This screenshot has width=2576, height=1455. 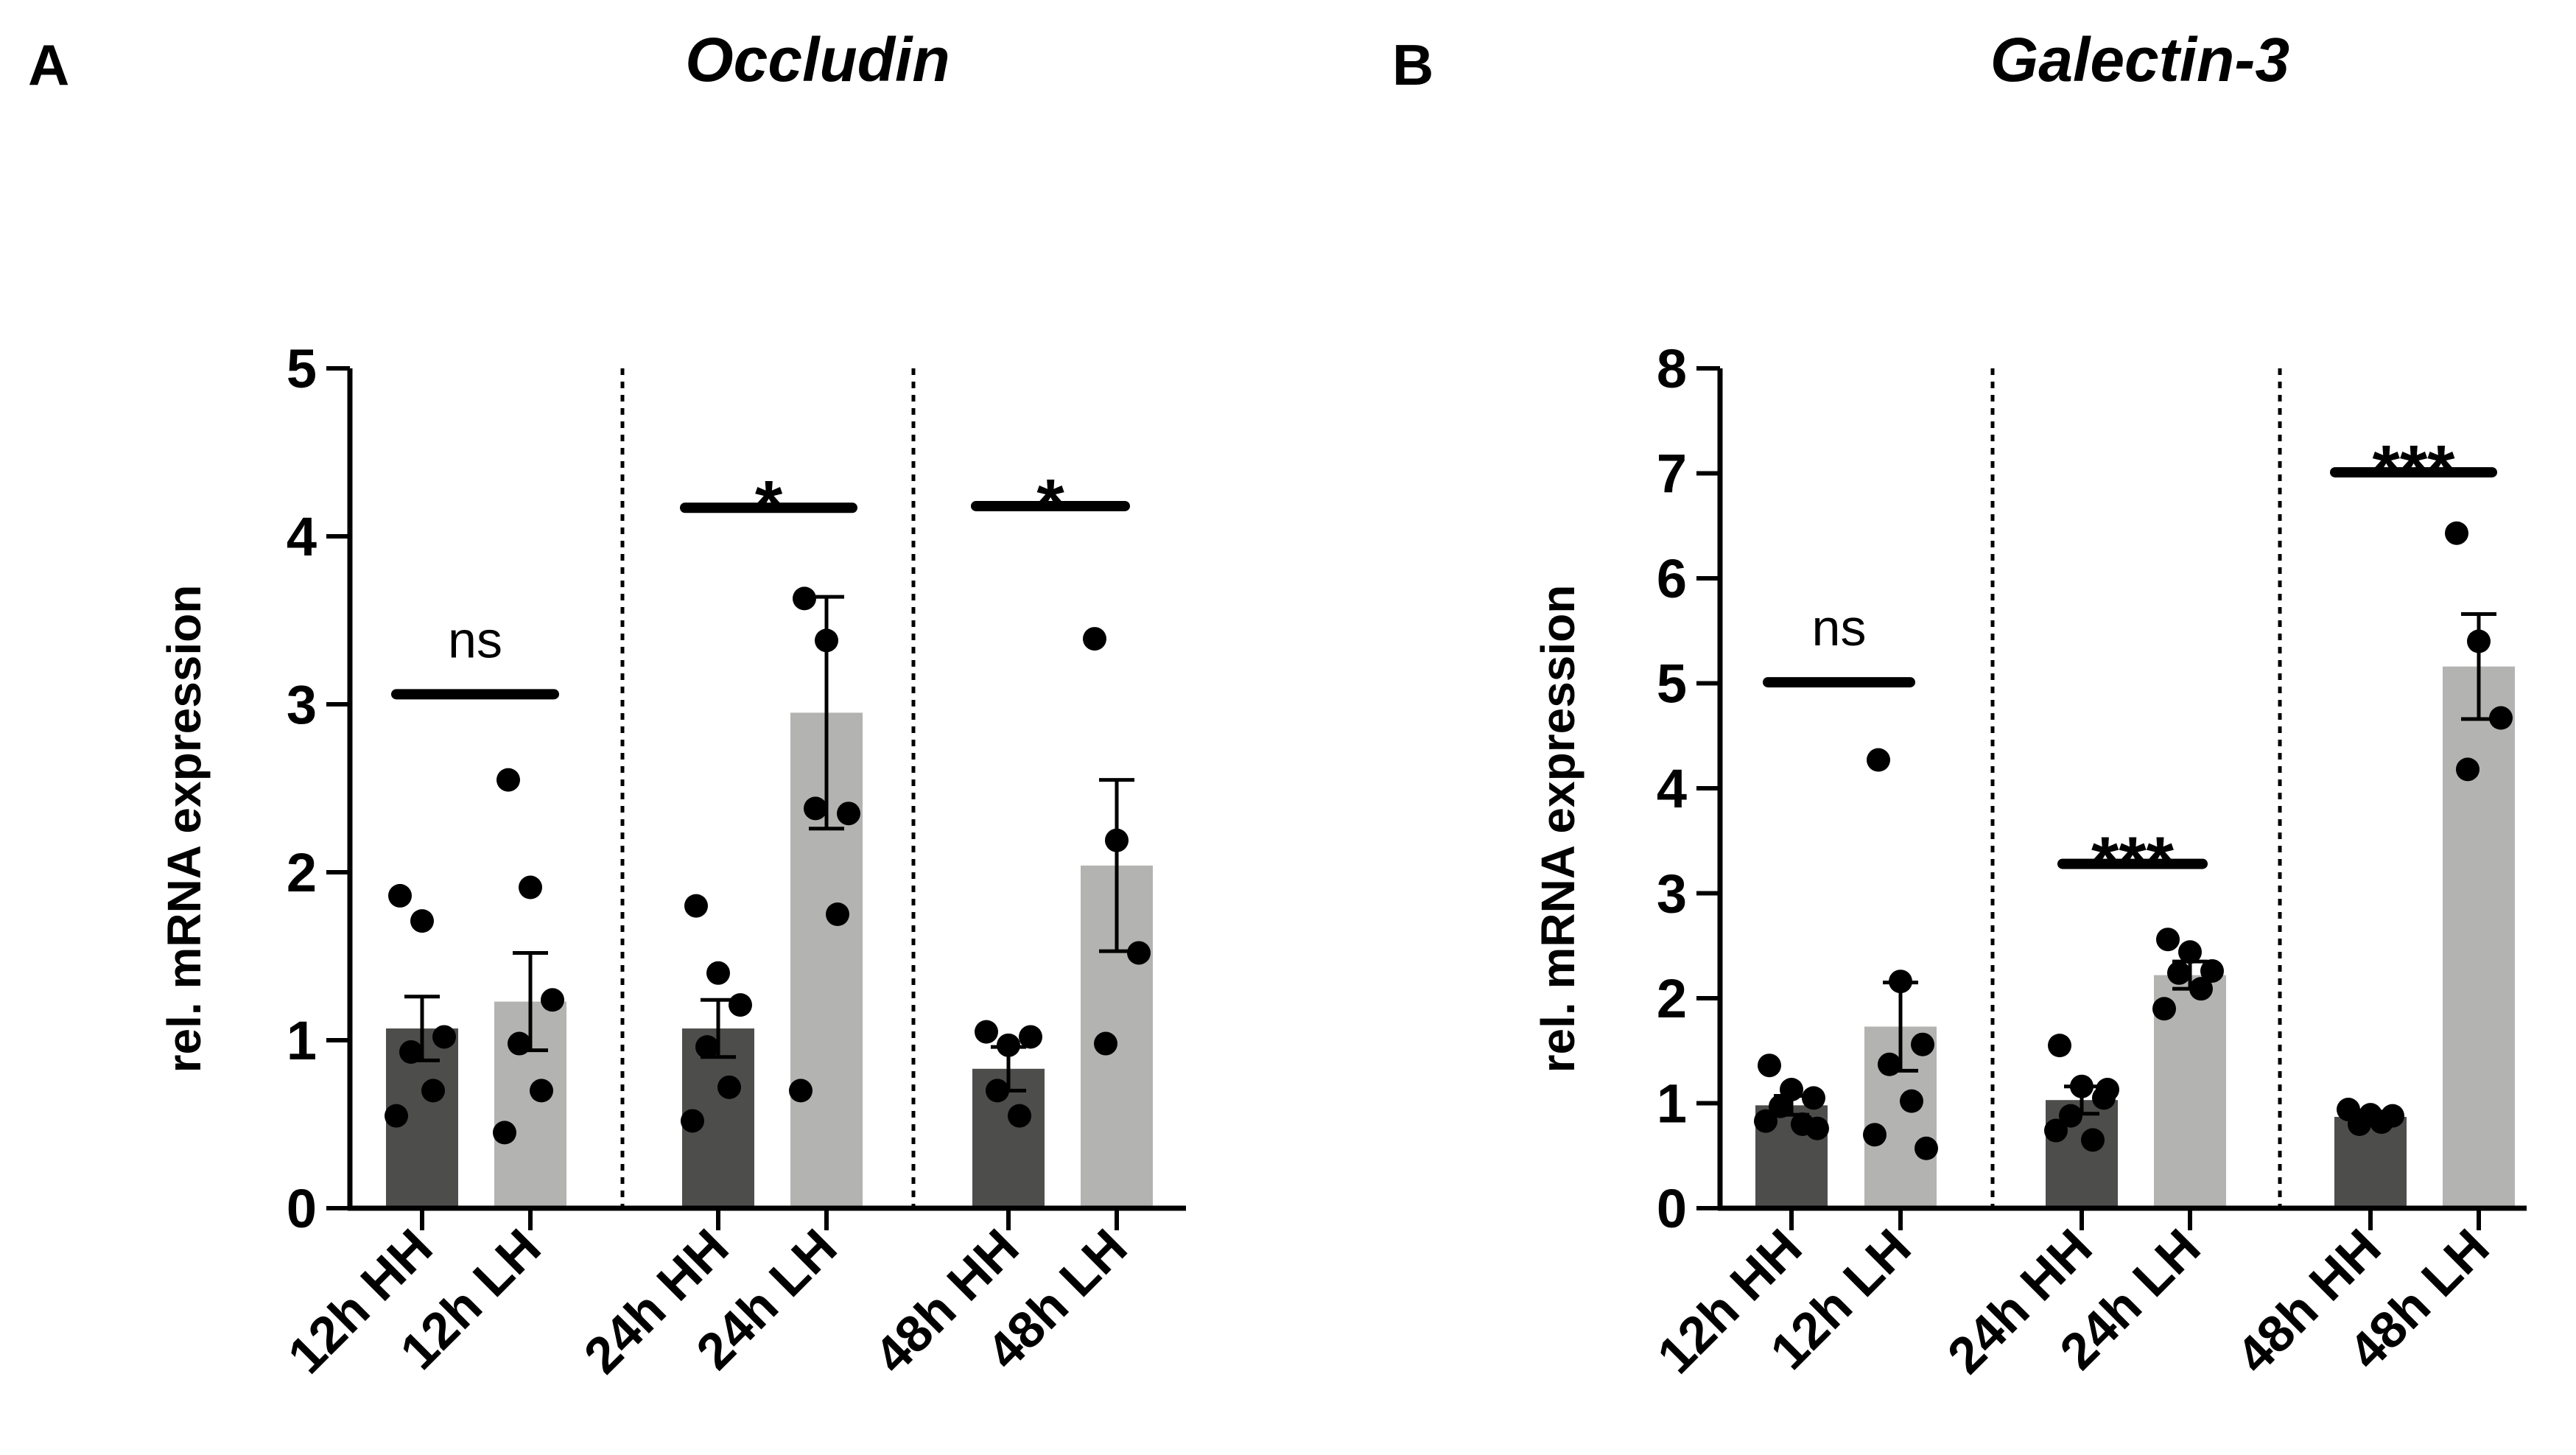 What do you see at coordinates (302, 369) in the screenshot?
I see `panel-a-y-tick-label-5: 5` at bounding box center [302, 369].